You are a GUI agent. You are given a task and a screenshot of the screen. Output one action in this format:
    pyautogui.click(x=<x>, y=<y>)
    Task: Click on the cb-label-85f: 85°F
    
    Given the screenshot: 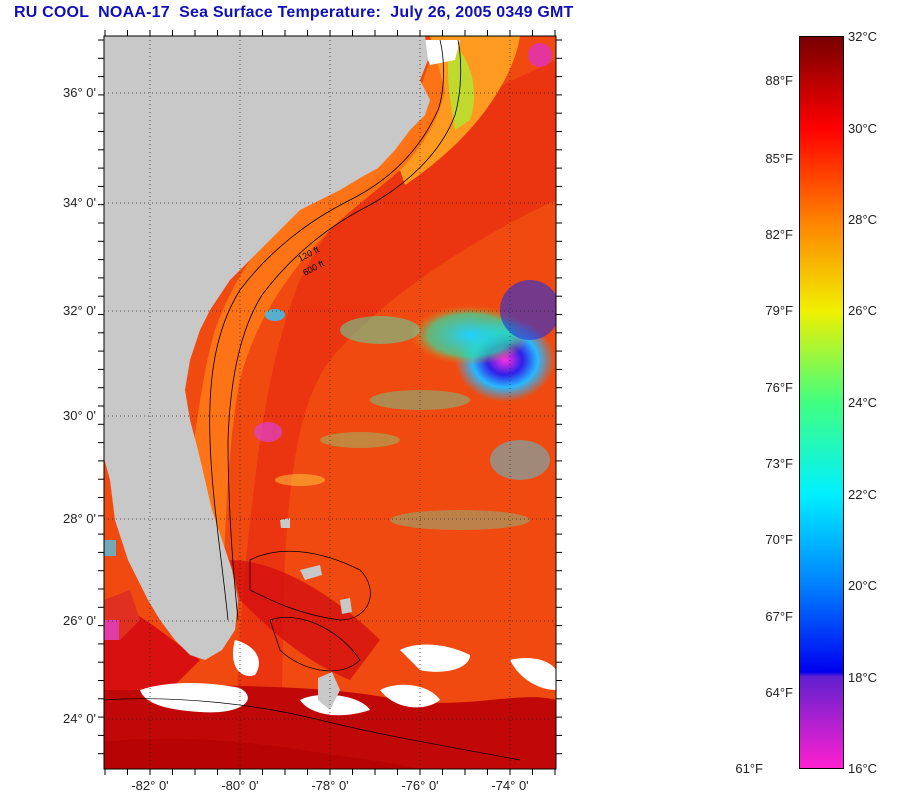 What is the action you would take?
    pyautogui.click(x=779, y=158)
    